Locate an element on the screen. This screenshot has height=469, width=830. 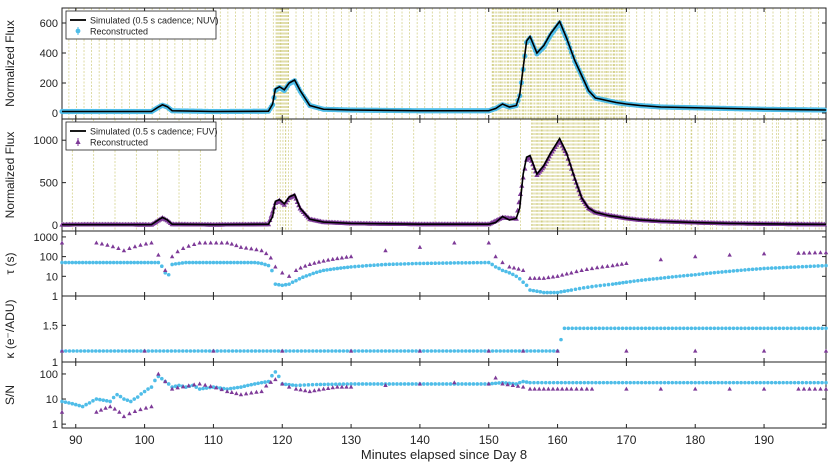
y-tick-label-1-0: 0 is located at coordinates (55, 226).